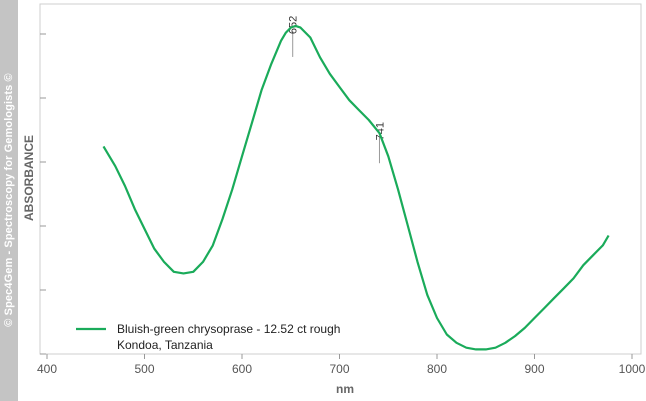 This screenshot has height=401, width=646. Describe the element at coordinates (47, 369) in the screenshot. I see `x-tick-label: 400` at that location.